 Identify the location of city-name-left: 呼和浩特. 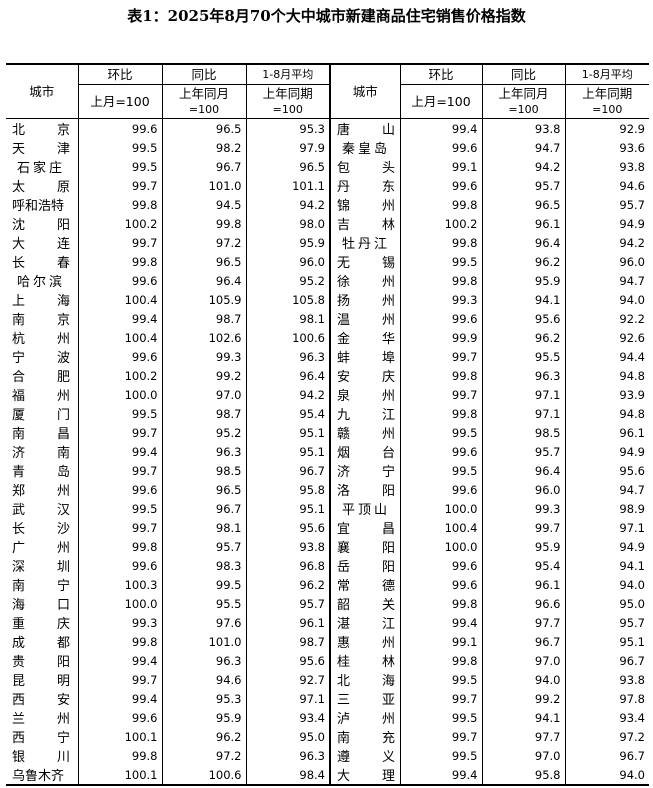
(42, 204).